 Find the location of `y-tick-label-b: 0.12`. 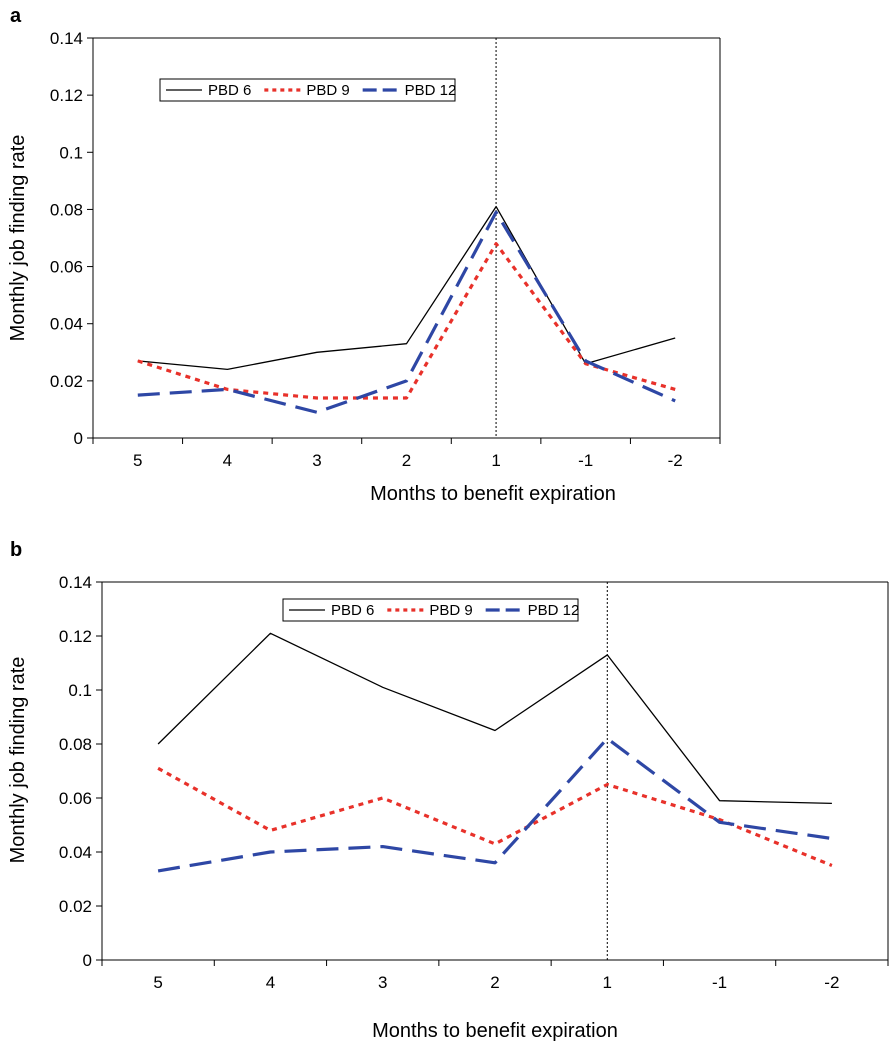

y-tick-label-b: 0.12 is located at coordinates (75, 636).